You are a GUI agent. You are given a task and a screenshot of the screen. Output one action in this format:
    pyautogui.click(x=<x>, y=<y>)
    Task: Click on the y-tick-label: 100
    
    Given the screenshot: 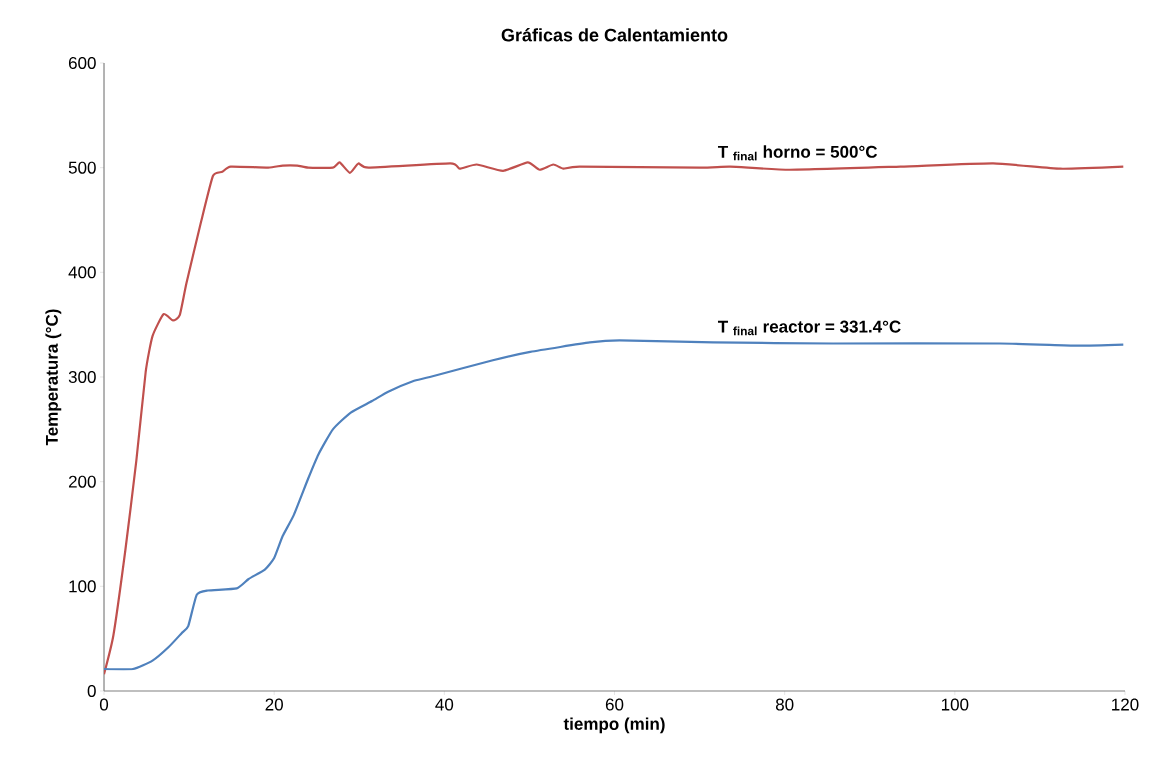 What is the action you would take?
    pyautogui.click(x=82, y=586)
    